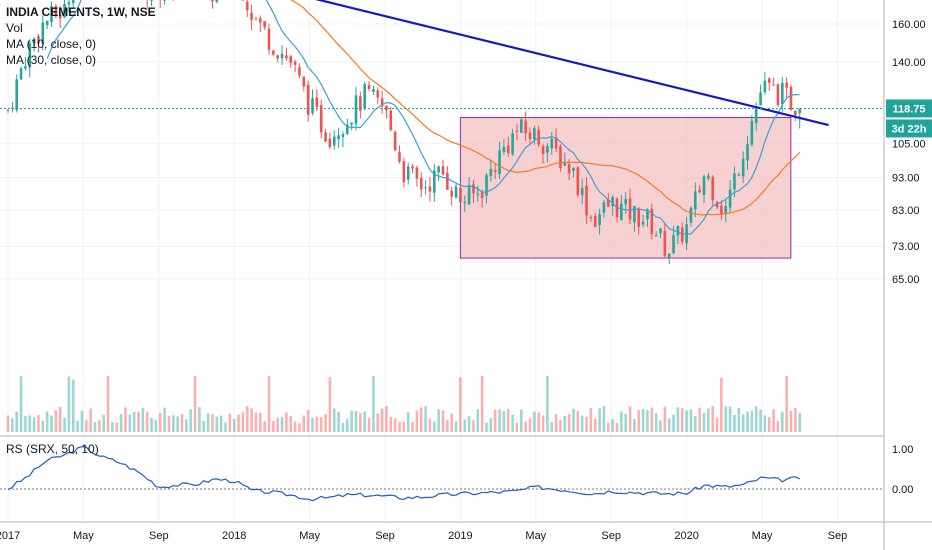  What do you see at coordinates (52, 449) in the screenshot?
I see `rs-indicator-label: RS (SRX, 50, 10)` at bounding box center [52, 449].